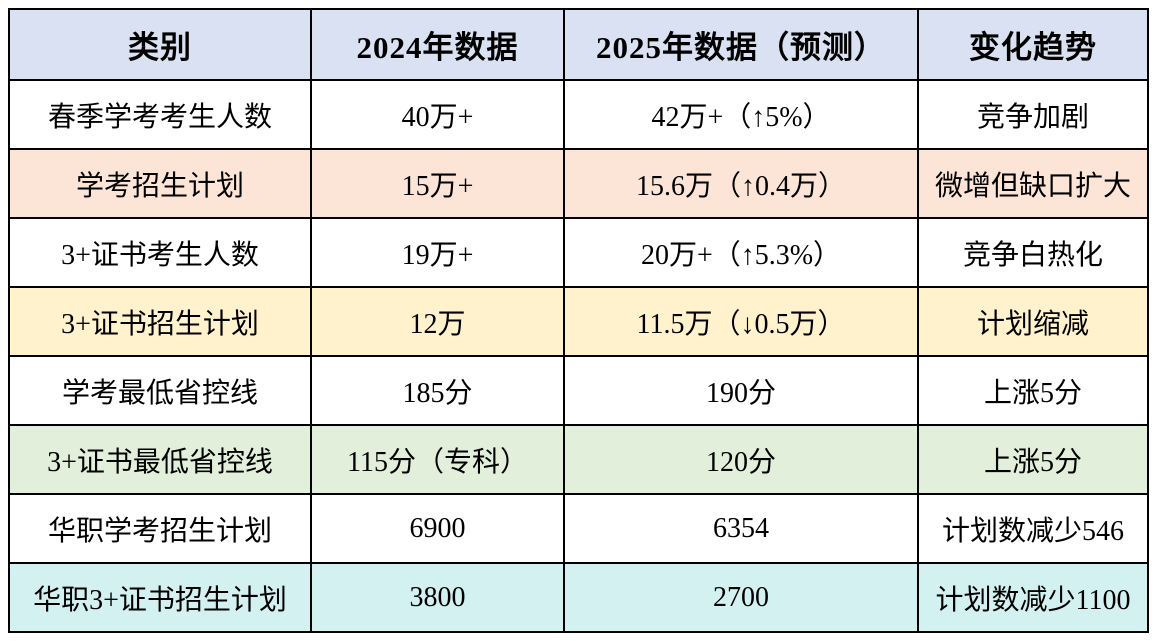 This screenshot has width=1155, height=641. What do you see at coordinates (1033, 114) in the screenshot?
I see `cell-trend: 竞争加剧` at bounding box center [1033, 114].